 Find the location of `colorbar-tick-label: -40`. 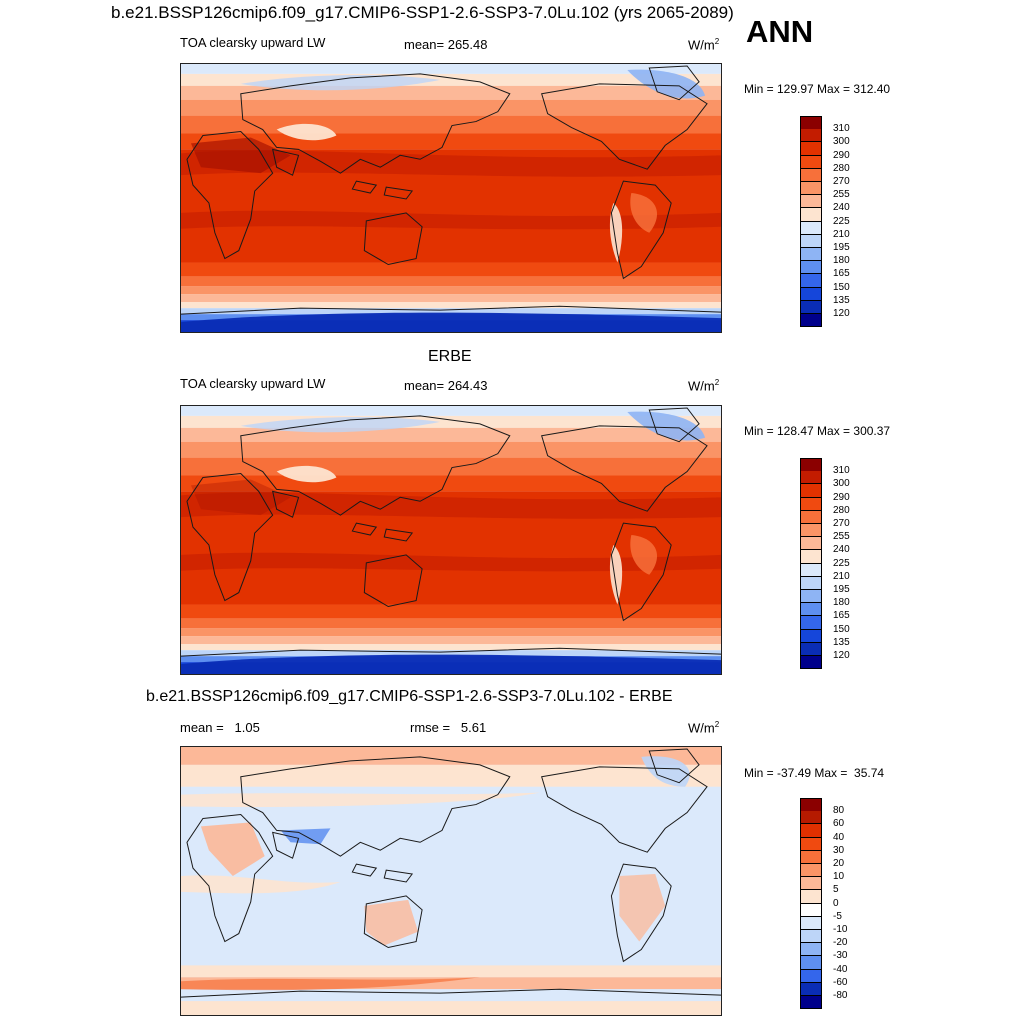

colorbar-tick-label: -40 is located at coordinates (840, 969).